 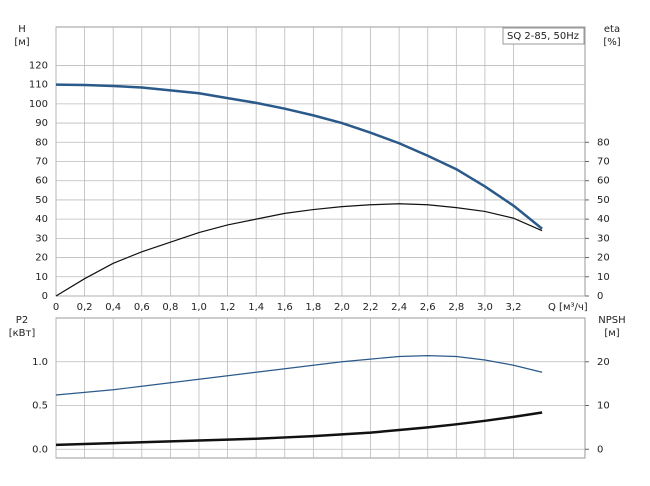 I want to click on y2-tick-label: 50, so click(x=603, y=200).